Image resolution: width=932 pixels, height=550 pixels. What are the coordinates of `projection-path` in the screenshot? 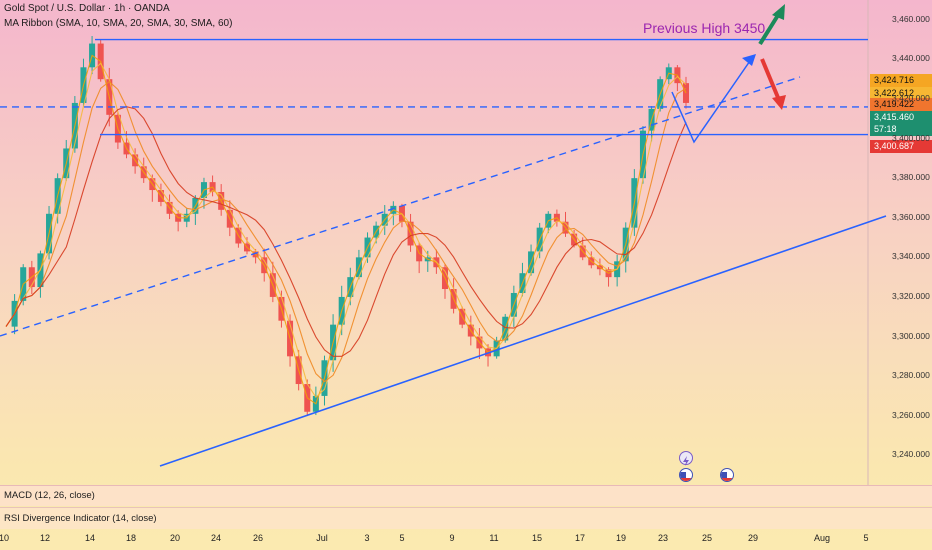 It's located at (712, 100).